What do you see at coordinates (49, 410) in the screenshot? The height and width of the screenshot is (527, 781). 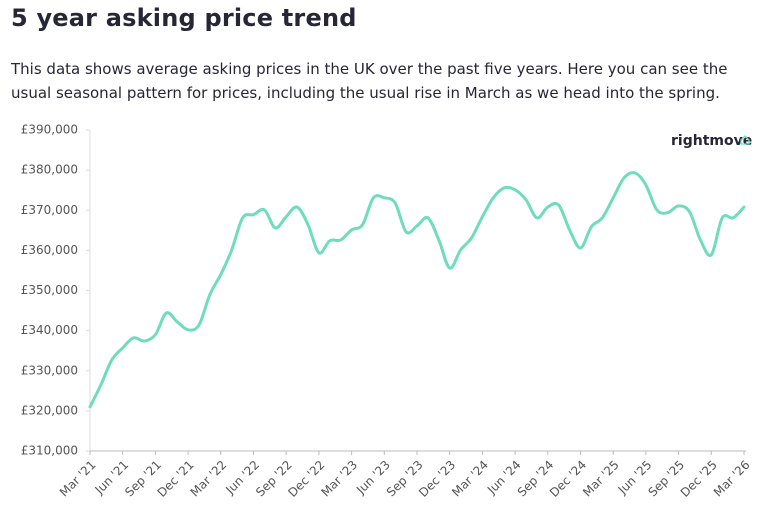 I see `y-tick-label: £320,000` at bounding box center [49, 410].